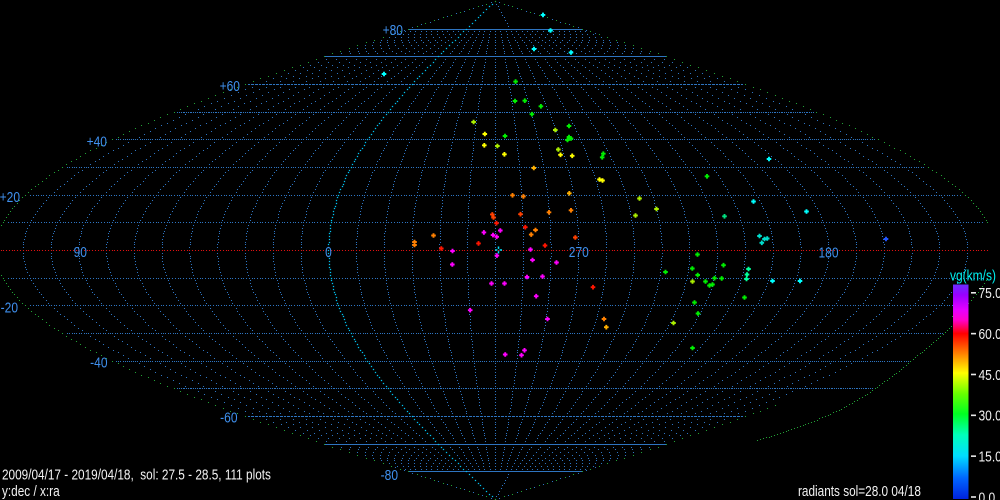 The height and width of the screenshot is (500, 1000). Describe the element at coordinates (579, 252) in the screenshot. I see `svg-text: 270` at that location.